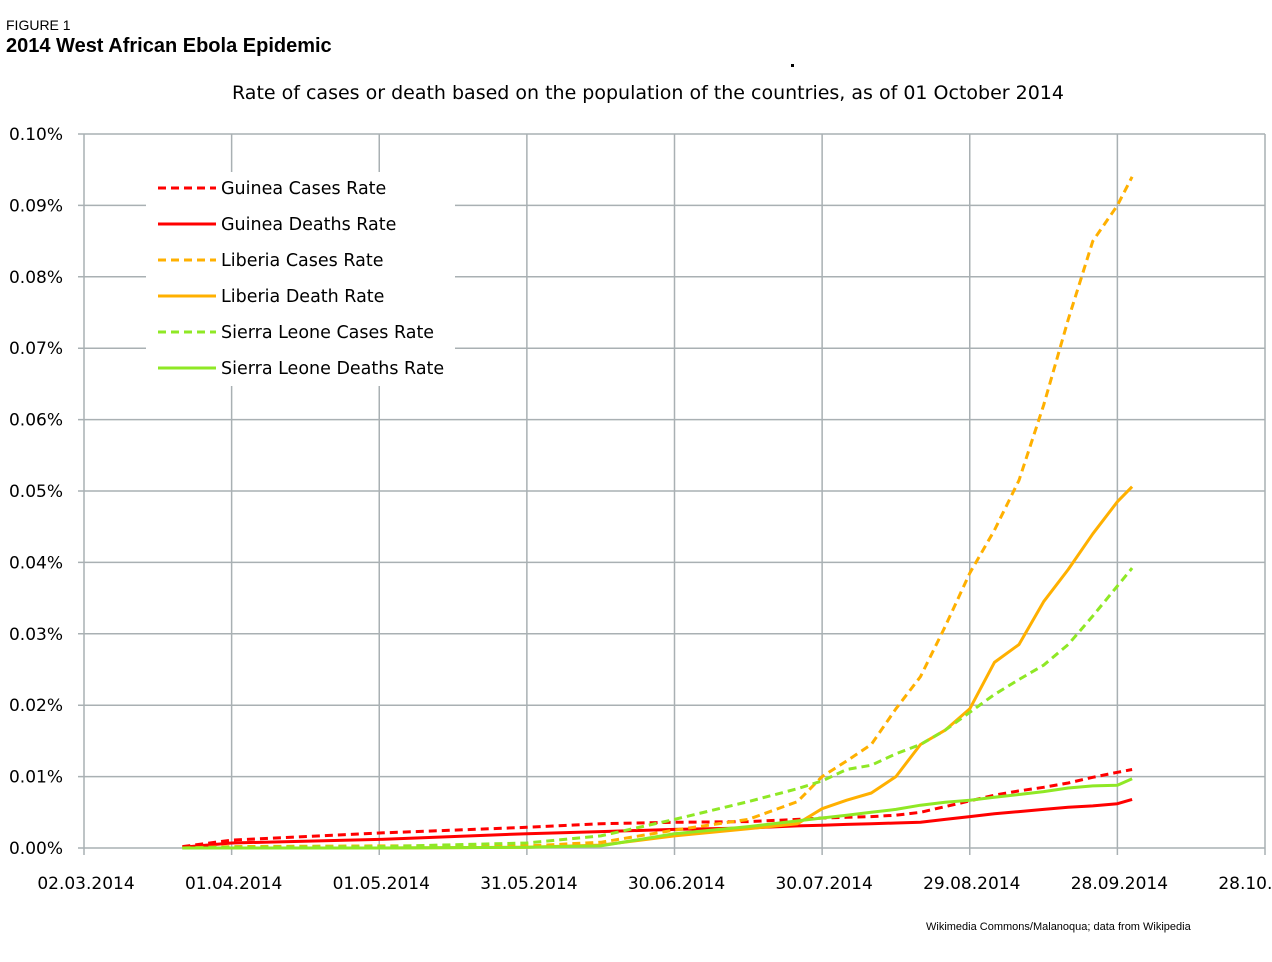 The width and height of the screenshot is (1272, 962). What do you see at coordinates (36, 849) in the screenshot?
I see `y-tick-label: 0.00%` at bounding box center [36, 849].